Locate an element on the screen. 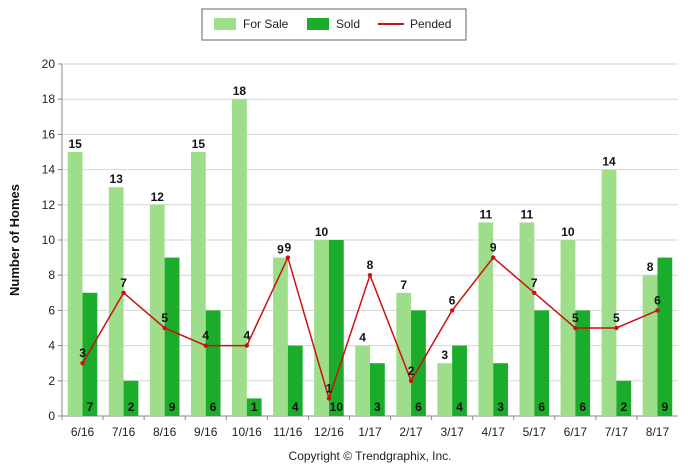 Image resolution: width=693 pixels, height=472 pixels. y-tick-label: 2 is located at coordinates (51, 381).